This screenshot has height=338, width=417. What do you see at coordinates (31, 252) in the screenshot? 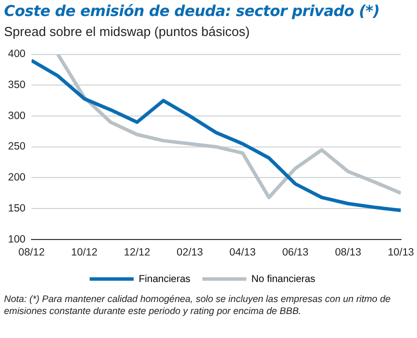
I see `x-tick-label: 08/12` at bounding box center [31, 252].